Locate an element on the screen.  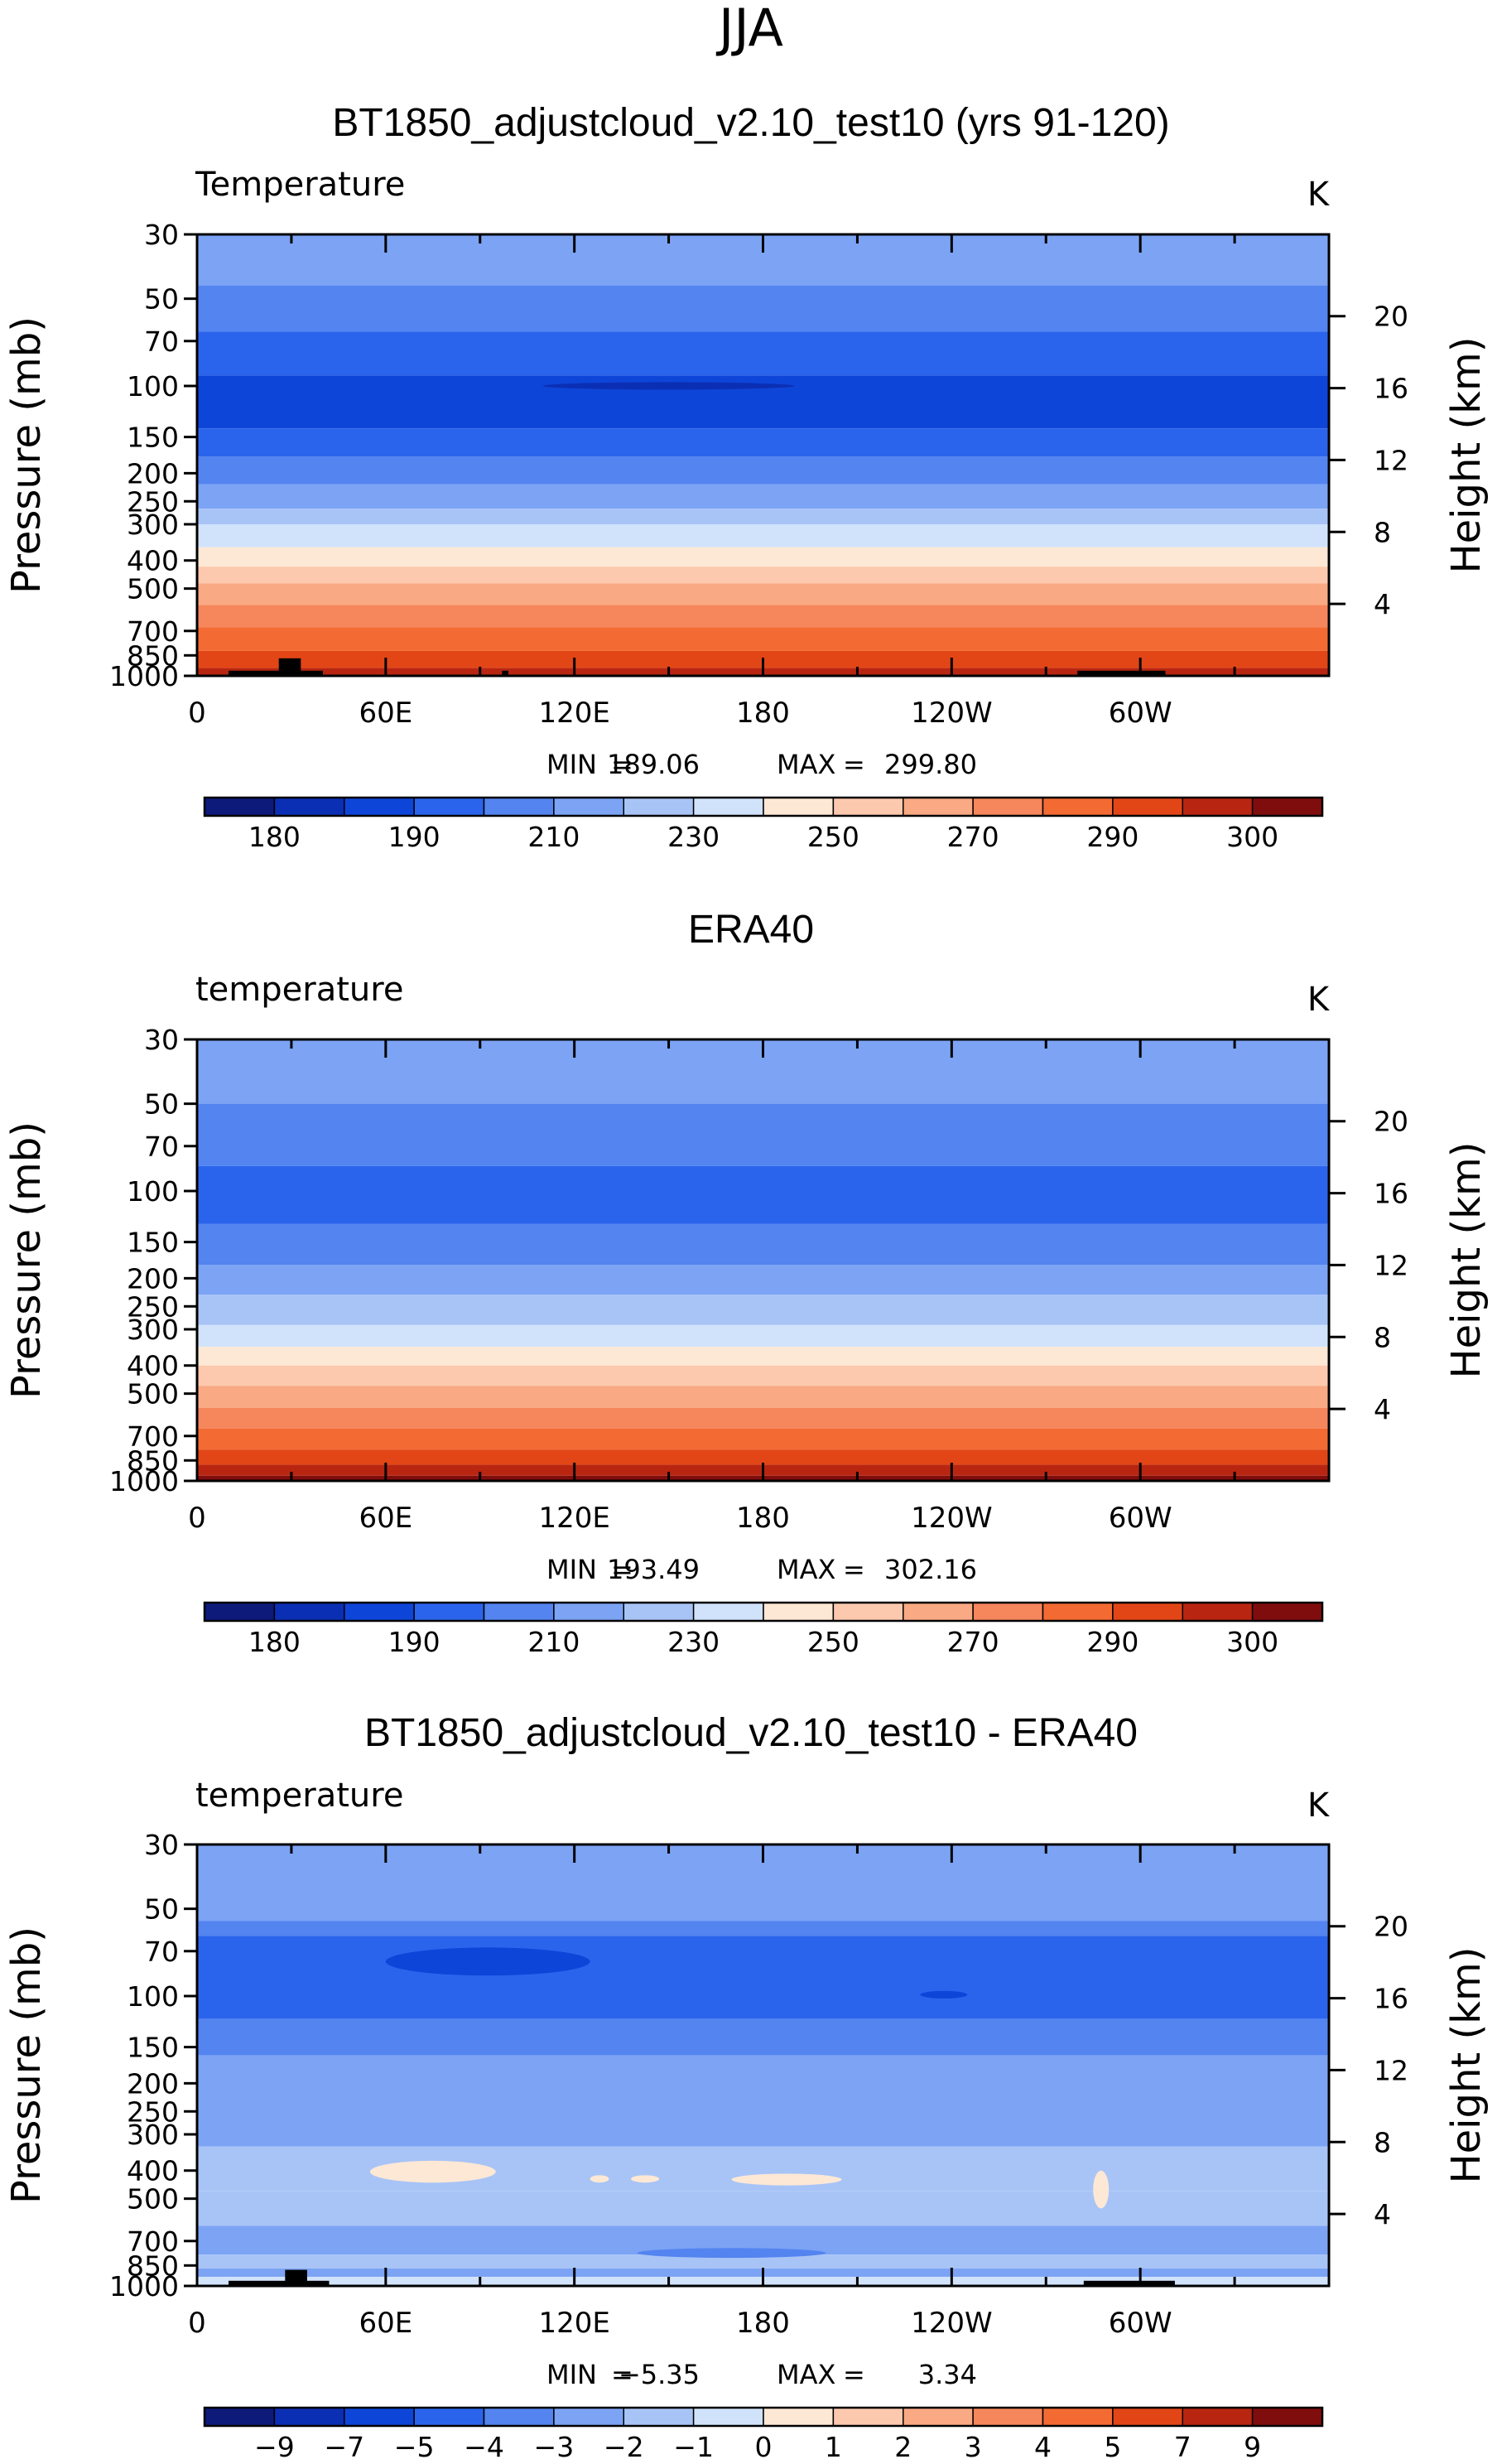
colorbar-tick-label: 250 is located at coordinates (833, 1642).